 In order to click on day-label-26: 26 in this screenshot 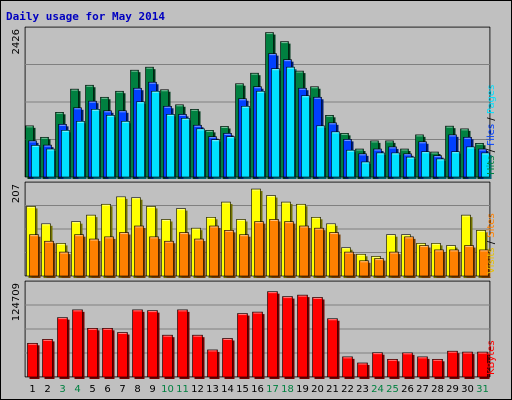, I will do `click(407, 389)`.